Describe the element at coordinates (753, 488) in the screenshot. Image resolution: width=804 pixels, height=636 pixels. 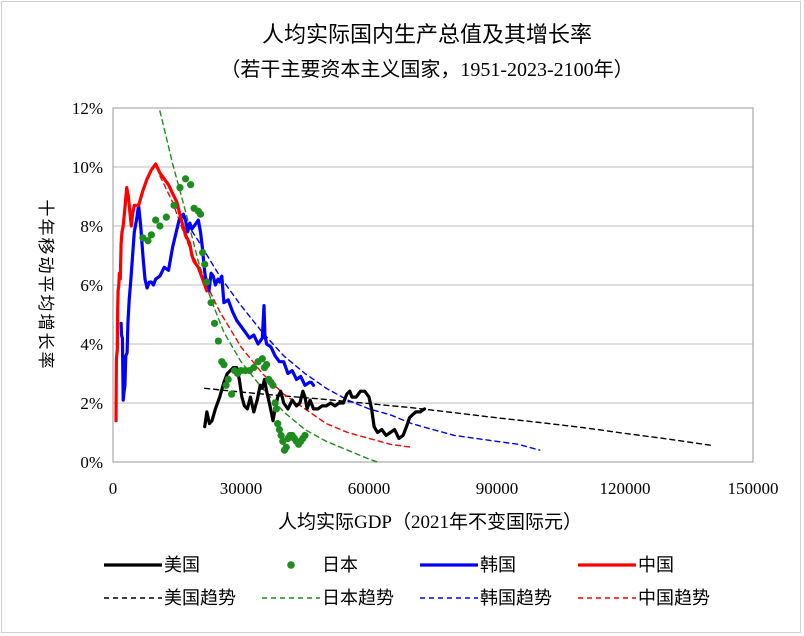
I see `x-tick-label: 150000` at that location.